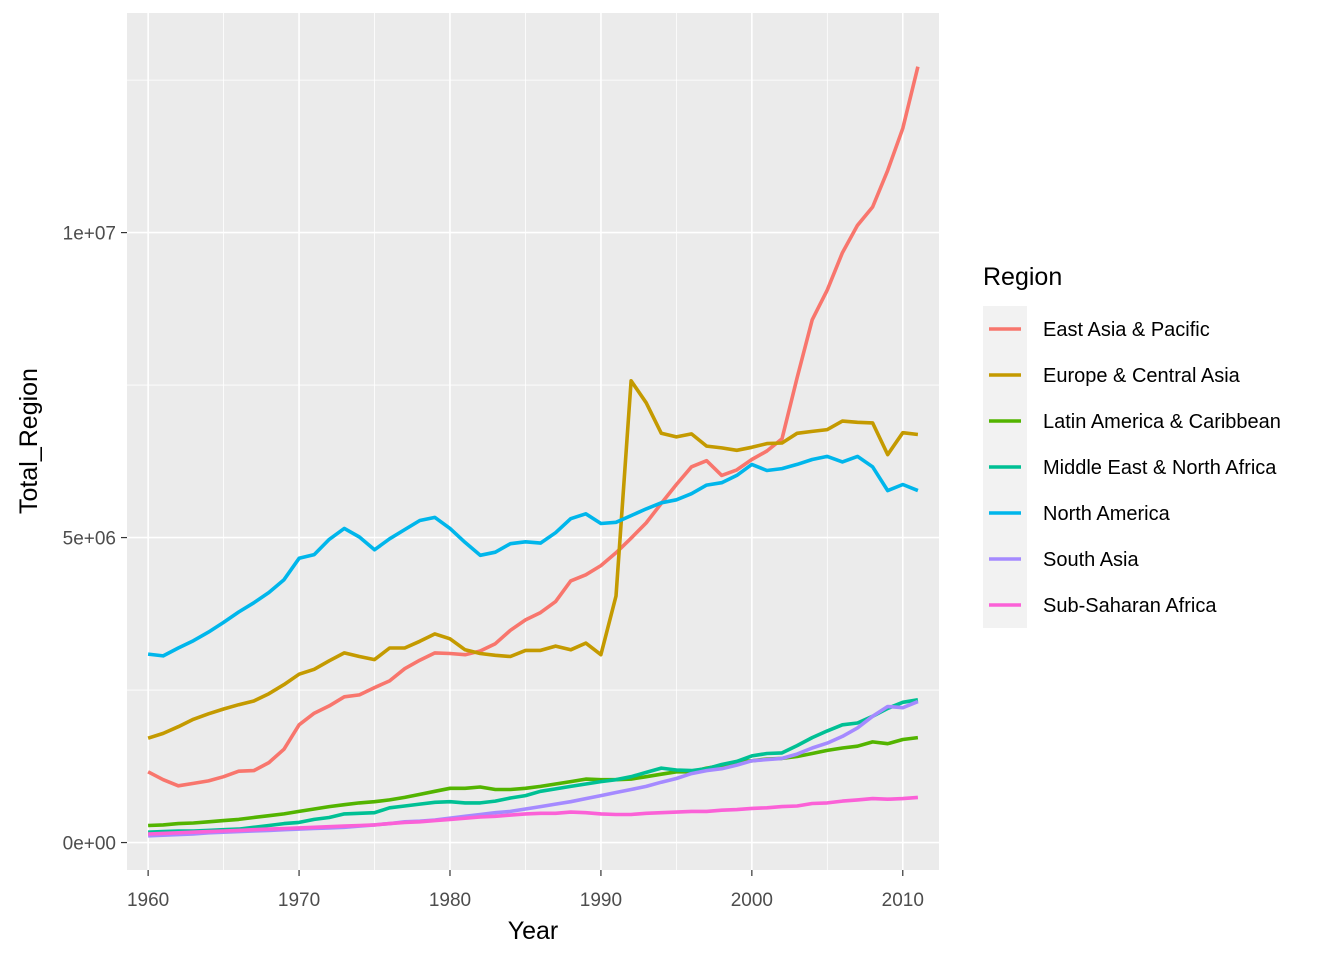 The width and height of the screenshot is (1344, 965). Describe the element at coordinates (1160, 468) in the screenshot. I see `legend-label-3: Middle East & North Africa` at that location.